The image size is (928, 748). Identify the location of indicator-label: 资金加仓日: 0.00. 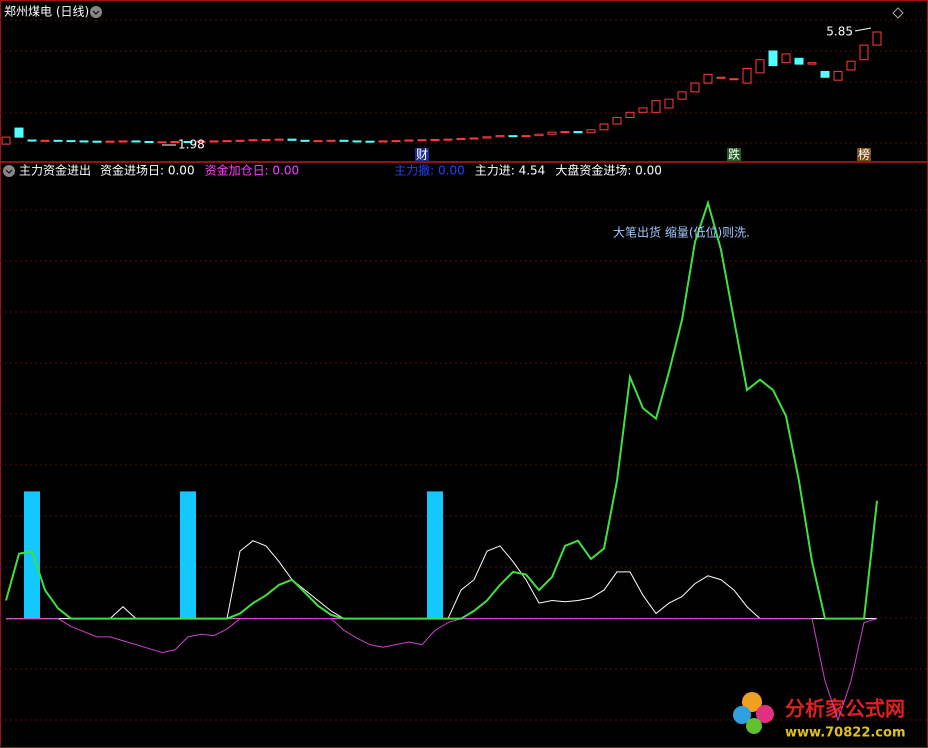
(252, 170).